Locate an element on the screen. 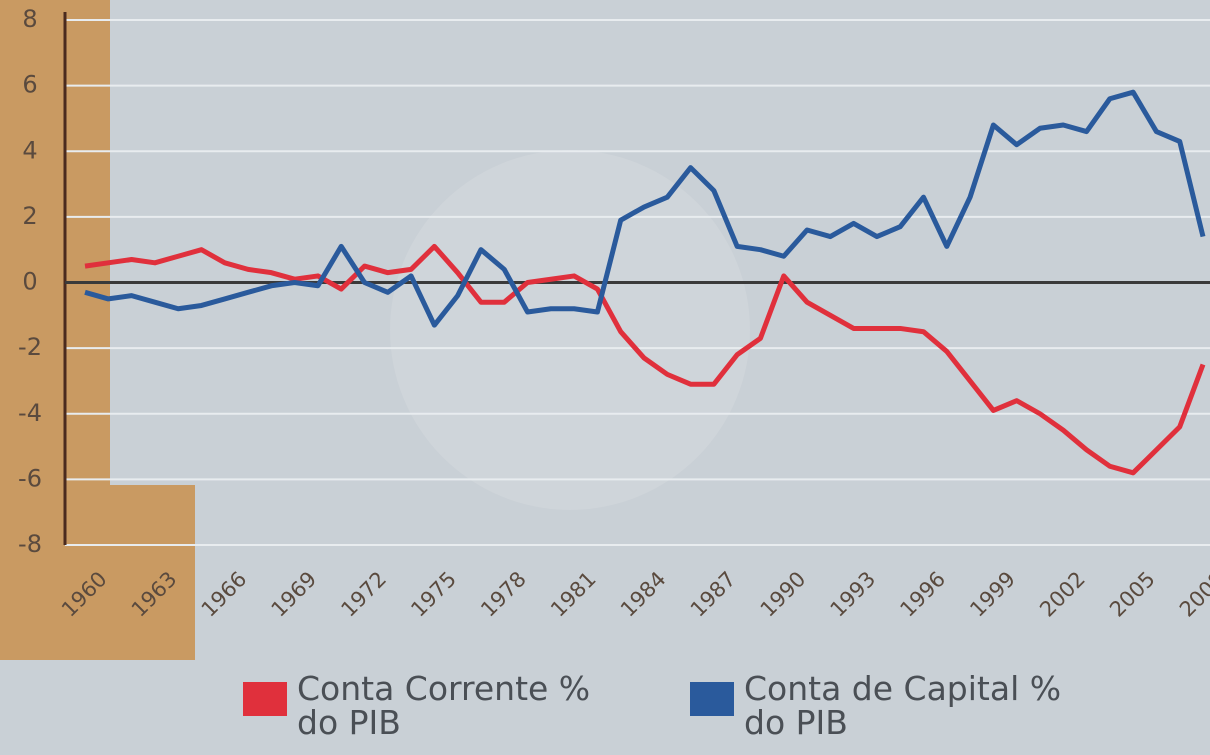 The width and height of the screenshot is (1210, 755). y-tick-label: -4 is located at coordinates (30, 413).